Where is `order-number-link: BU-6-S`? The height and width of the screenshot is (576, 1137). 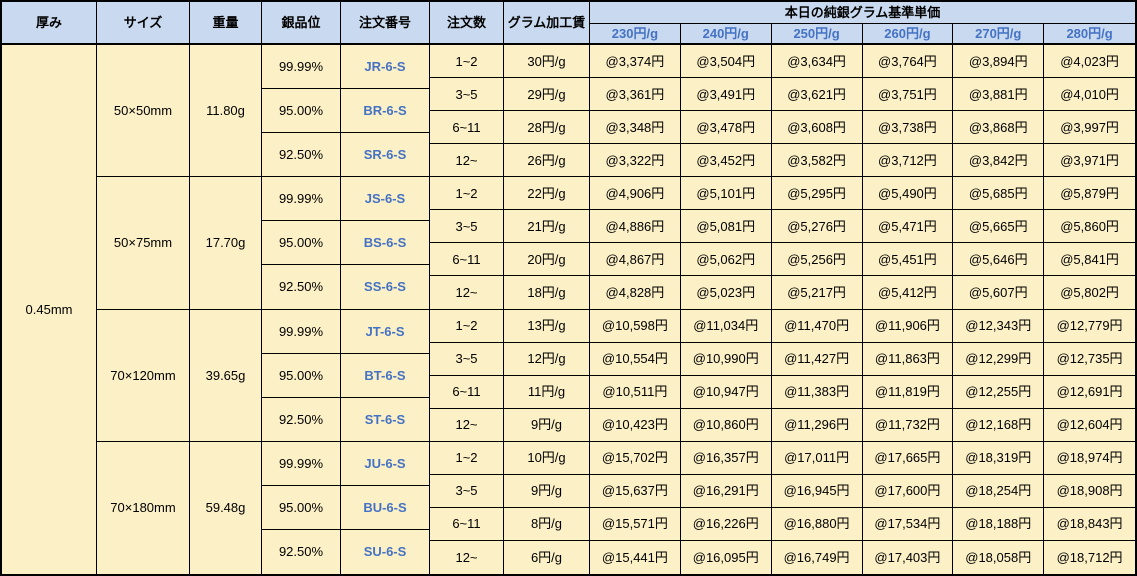
order-number-link: BU-6-S is located at coordinates (385, 507).